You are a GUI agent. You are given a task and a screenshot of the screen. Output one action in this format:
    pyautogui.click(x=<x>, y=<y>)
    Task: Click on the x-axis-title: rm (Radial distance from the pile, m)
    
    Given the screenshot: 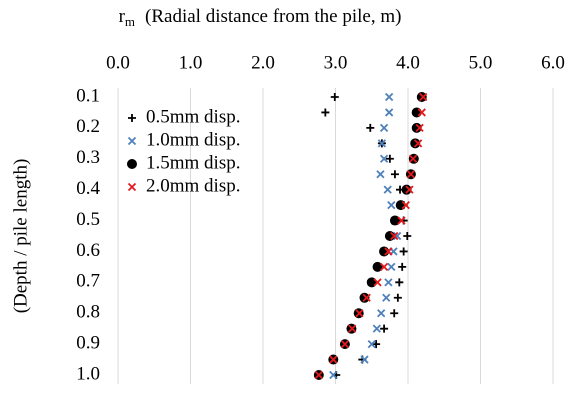 What is the action you would take?
    pyautogui.click(x=260, y=17)
    